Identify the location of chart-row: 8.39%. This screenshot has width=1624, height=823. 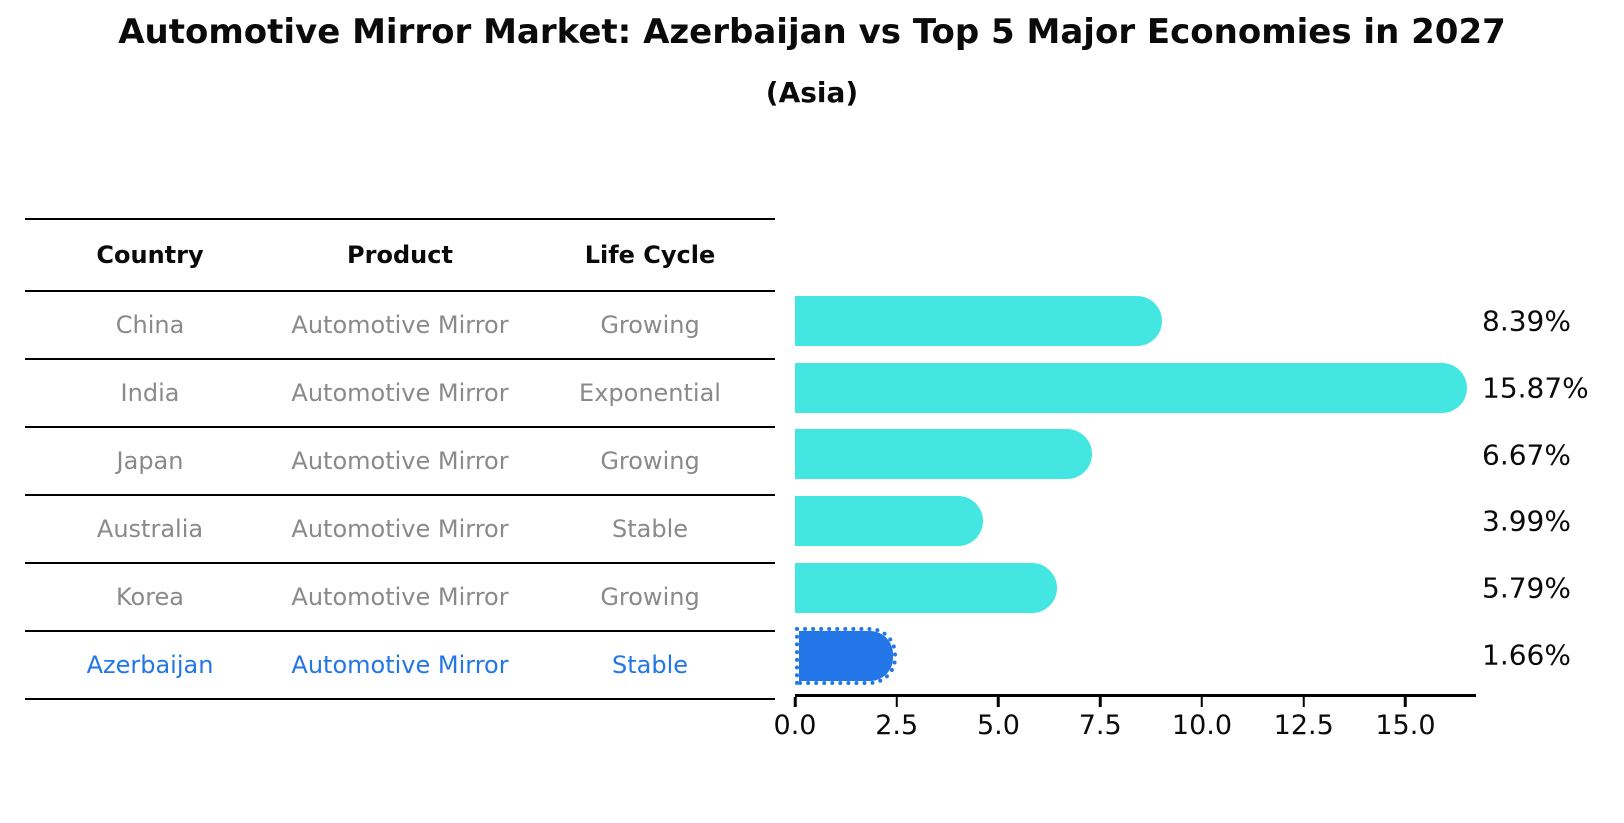
(1183, 321).